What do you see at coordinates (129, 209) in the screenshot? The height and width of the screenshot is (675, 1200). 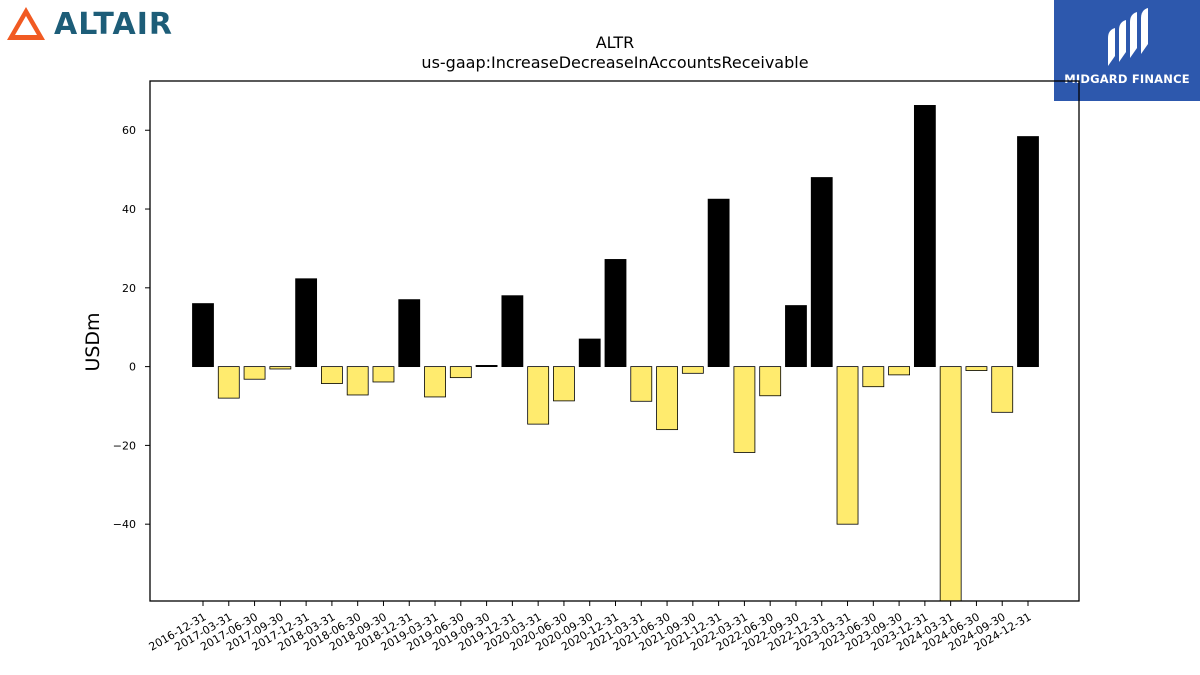 I see `y-tick-label: 40` at bounding box center [129, 209].